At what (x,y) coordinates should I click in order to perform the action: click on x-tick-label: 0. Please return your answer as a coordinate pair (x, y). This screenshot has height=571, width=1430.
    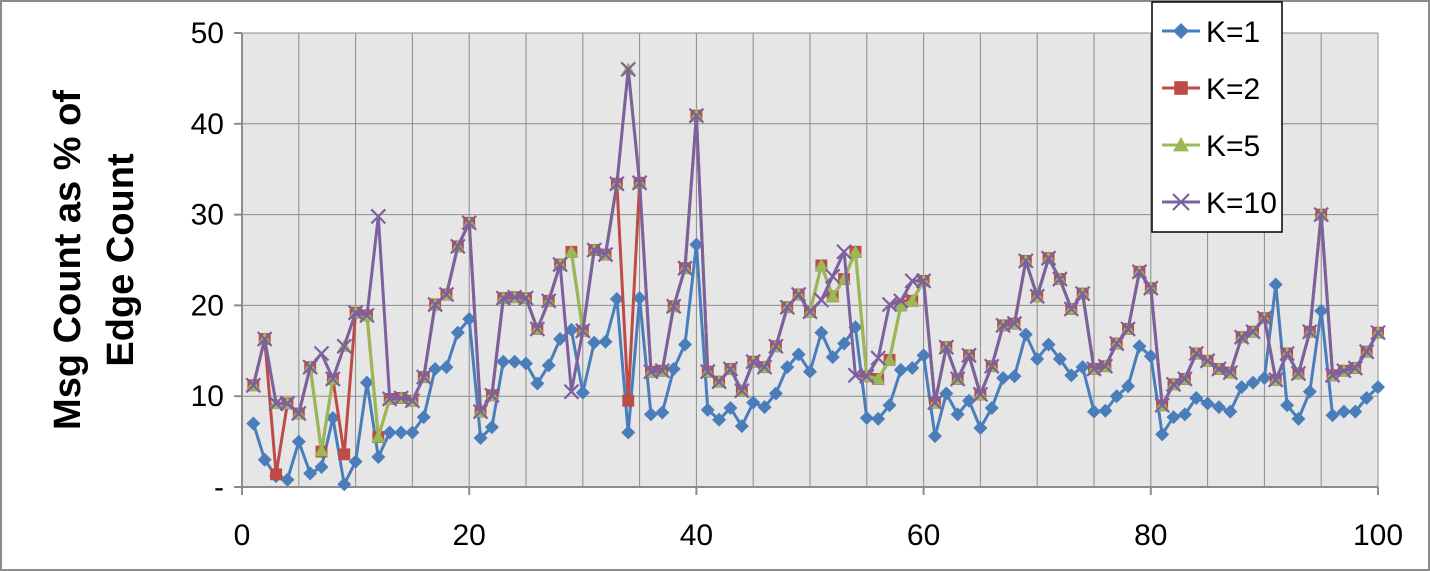
    Looking at the image, I should click on (242, 535).